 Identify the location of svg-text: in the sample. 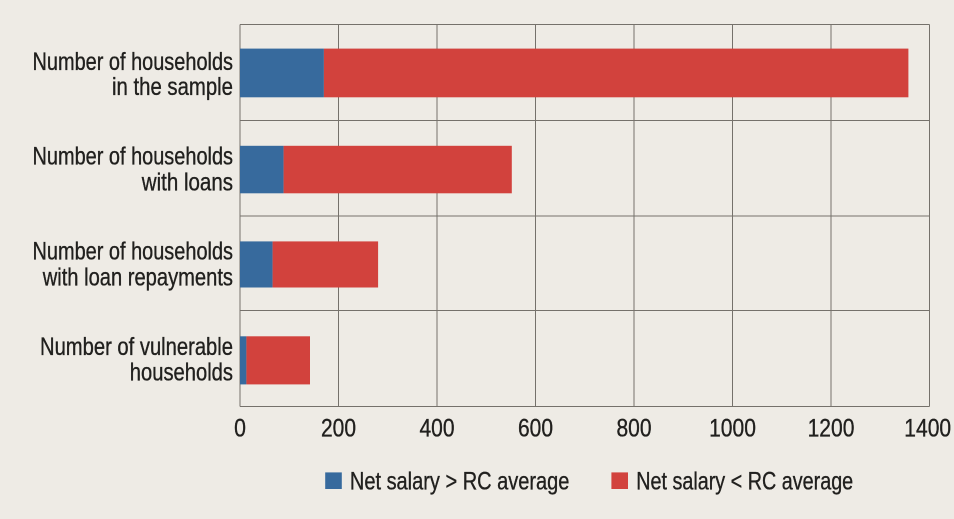
(172, 87).